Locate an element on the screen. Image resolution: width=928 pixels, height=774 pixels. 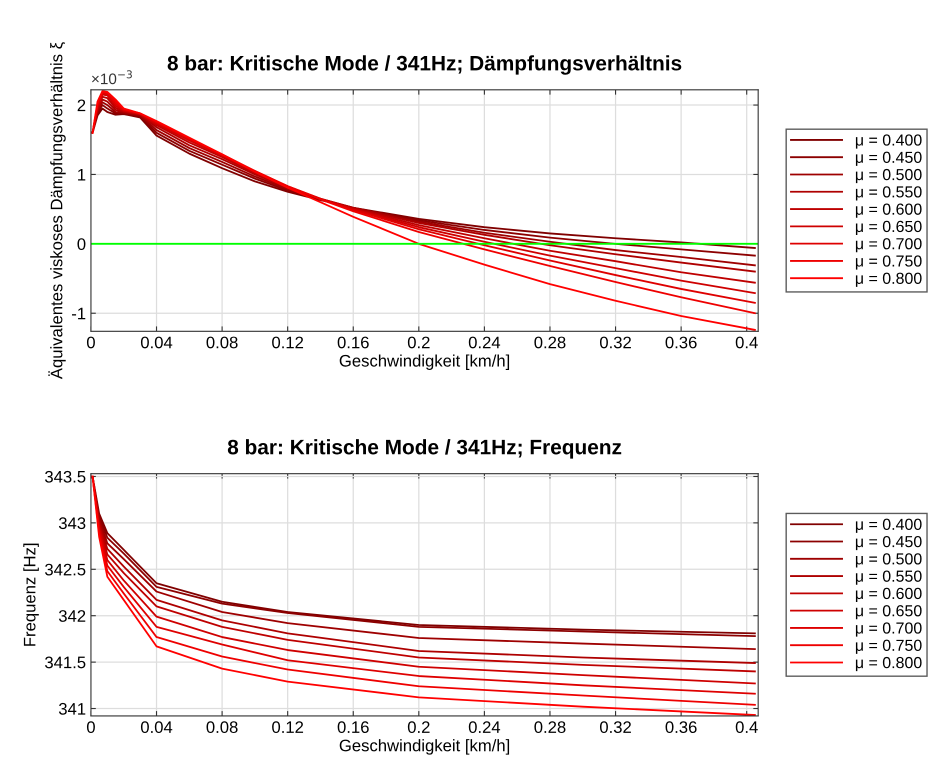
y-tick-label: 0 is located at coordinates (81, 244).